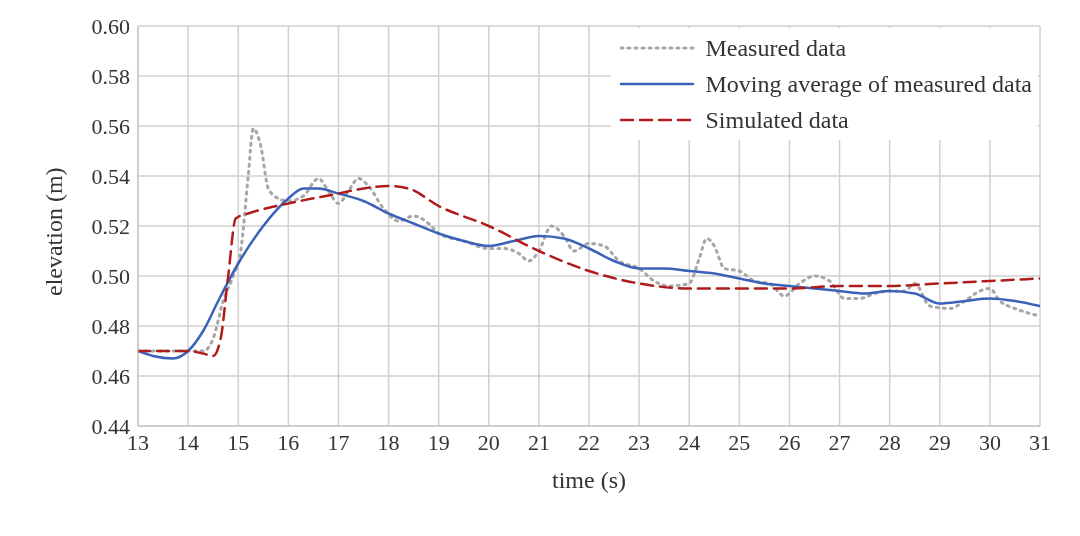 This screenshot has height=536, width=1080. Describe the element at coordinates (889, 442) in the screenshot. I see `x-tick-label: 28` at that location.